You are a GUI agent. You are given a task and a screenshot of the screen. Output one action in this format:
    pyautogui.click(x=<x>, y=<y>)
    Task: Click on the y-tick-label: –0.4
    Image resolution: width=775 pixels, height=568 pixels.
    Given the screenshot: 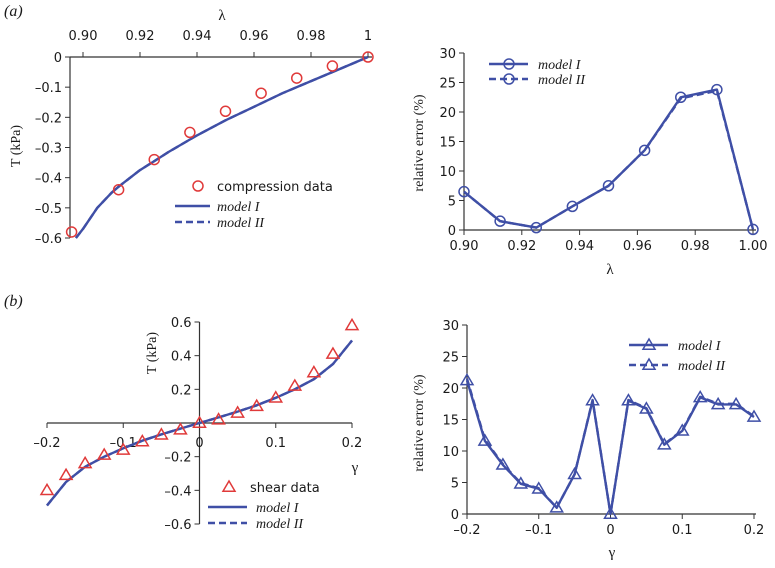 What is the action you would take?
    pyautogui.click(x=177, y=491)
    